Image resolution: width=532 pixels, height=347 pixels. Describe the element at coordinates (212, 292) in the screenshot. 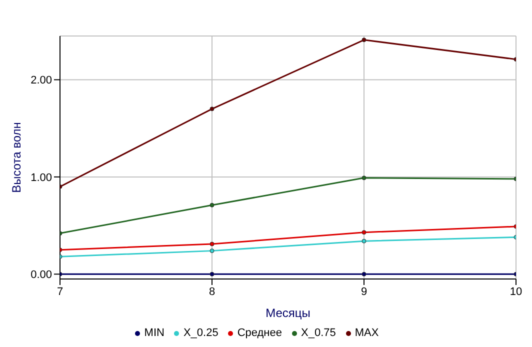

I see `x-tick-label: 8` at that location.